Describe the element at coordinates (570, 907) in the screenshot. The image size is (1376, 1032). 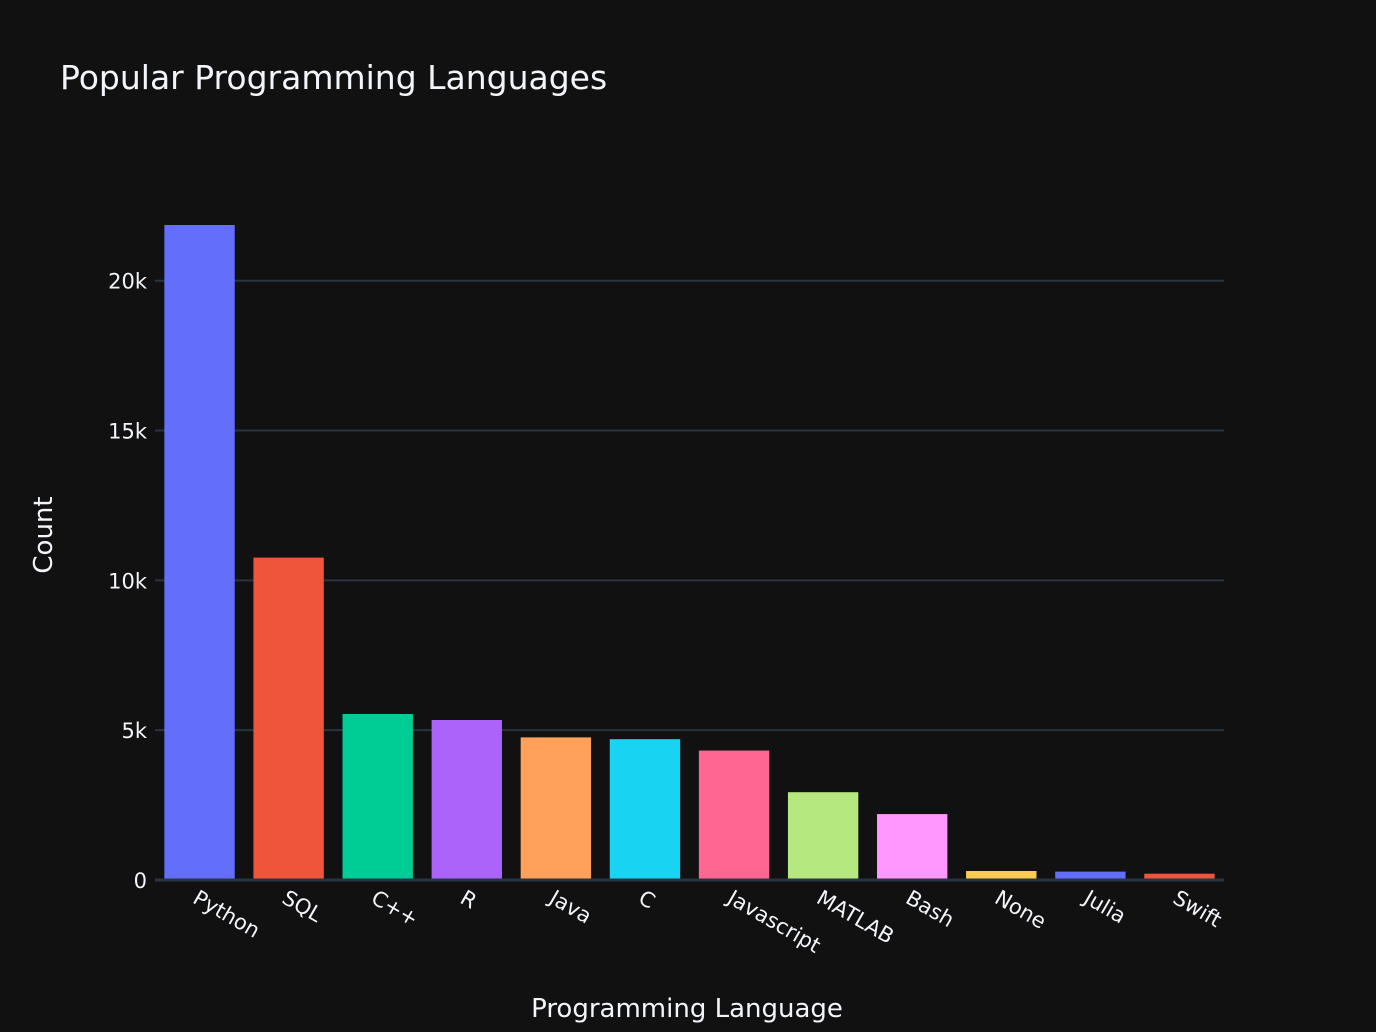
I see `x-tick-label: Java` at that location.